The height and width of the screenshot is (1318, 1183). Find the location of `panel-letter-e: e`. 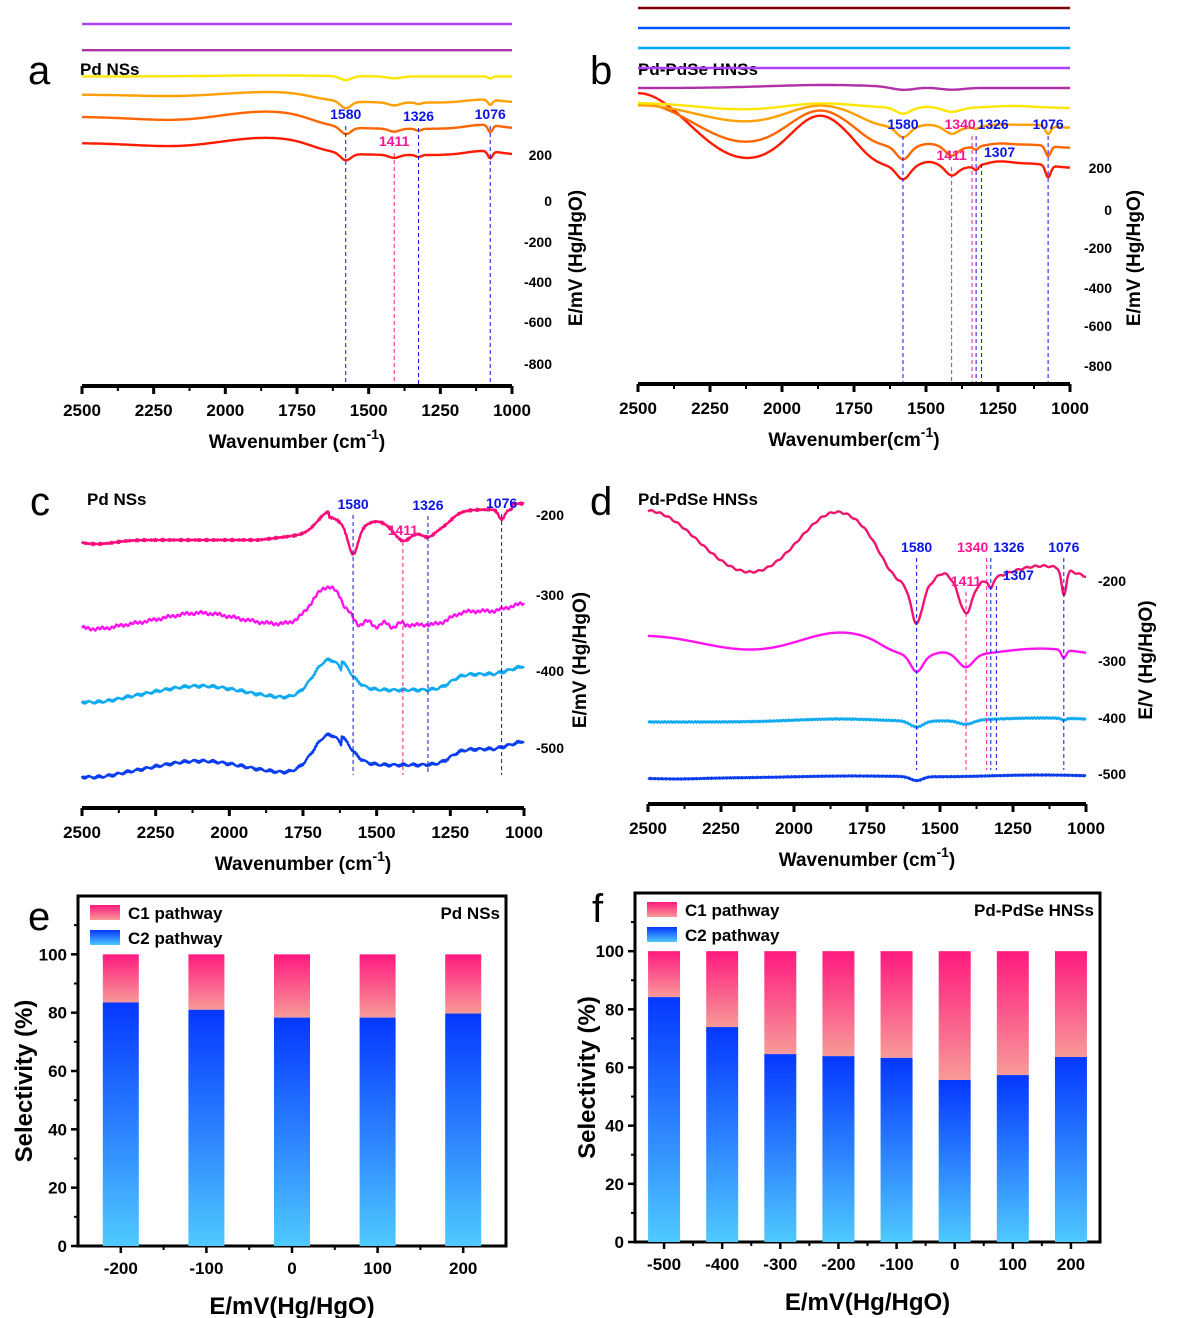

panel-letter-e: e is located at coordinates (39, 917).